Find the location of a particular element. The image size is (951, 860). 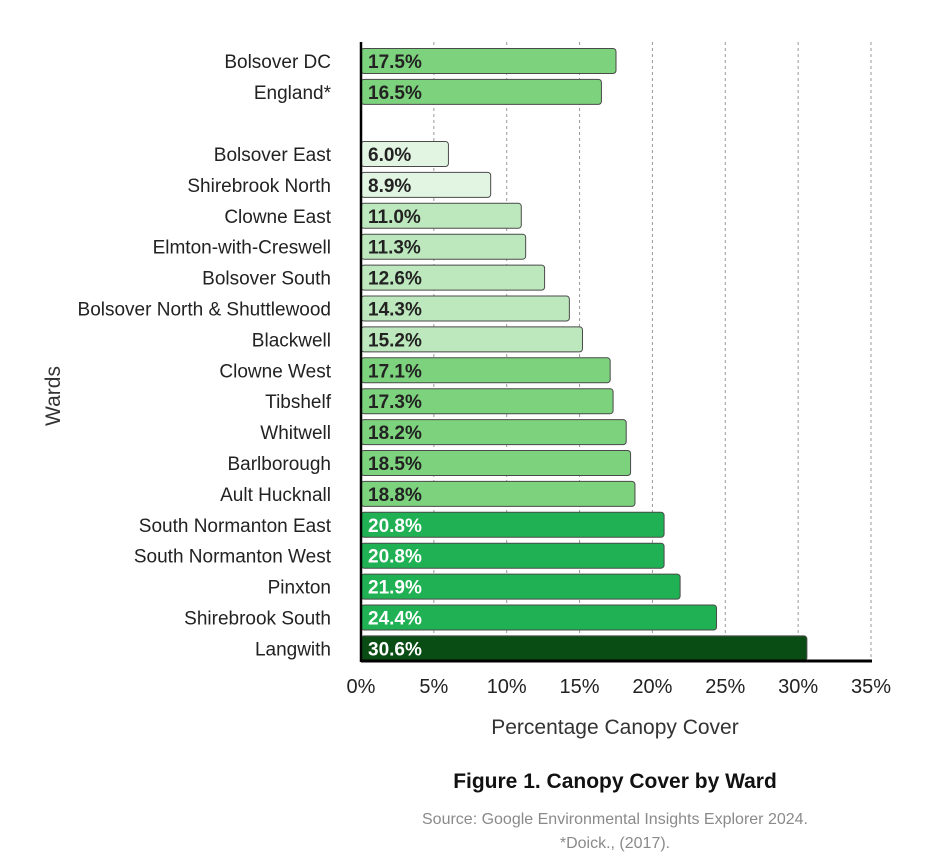

figure-title: Figure 1. Canopy Cover by Ward is located at coordinates (615, 781).